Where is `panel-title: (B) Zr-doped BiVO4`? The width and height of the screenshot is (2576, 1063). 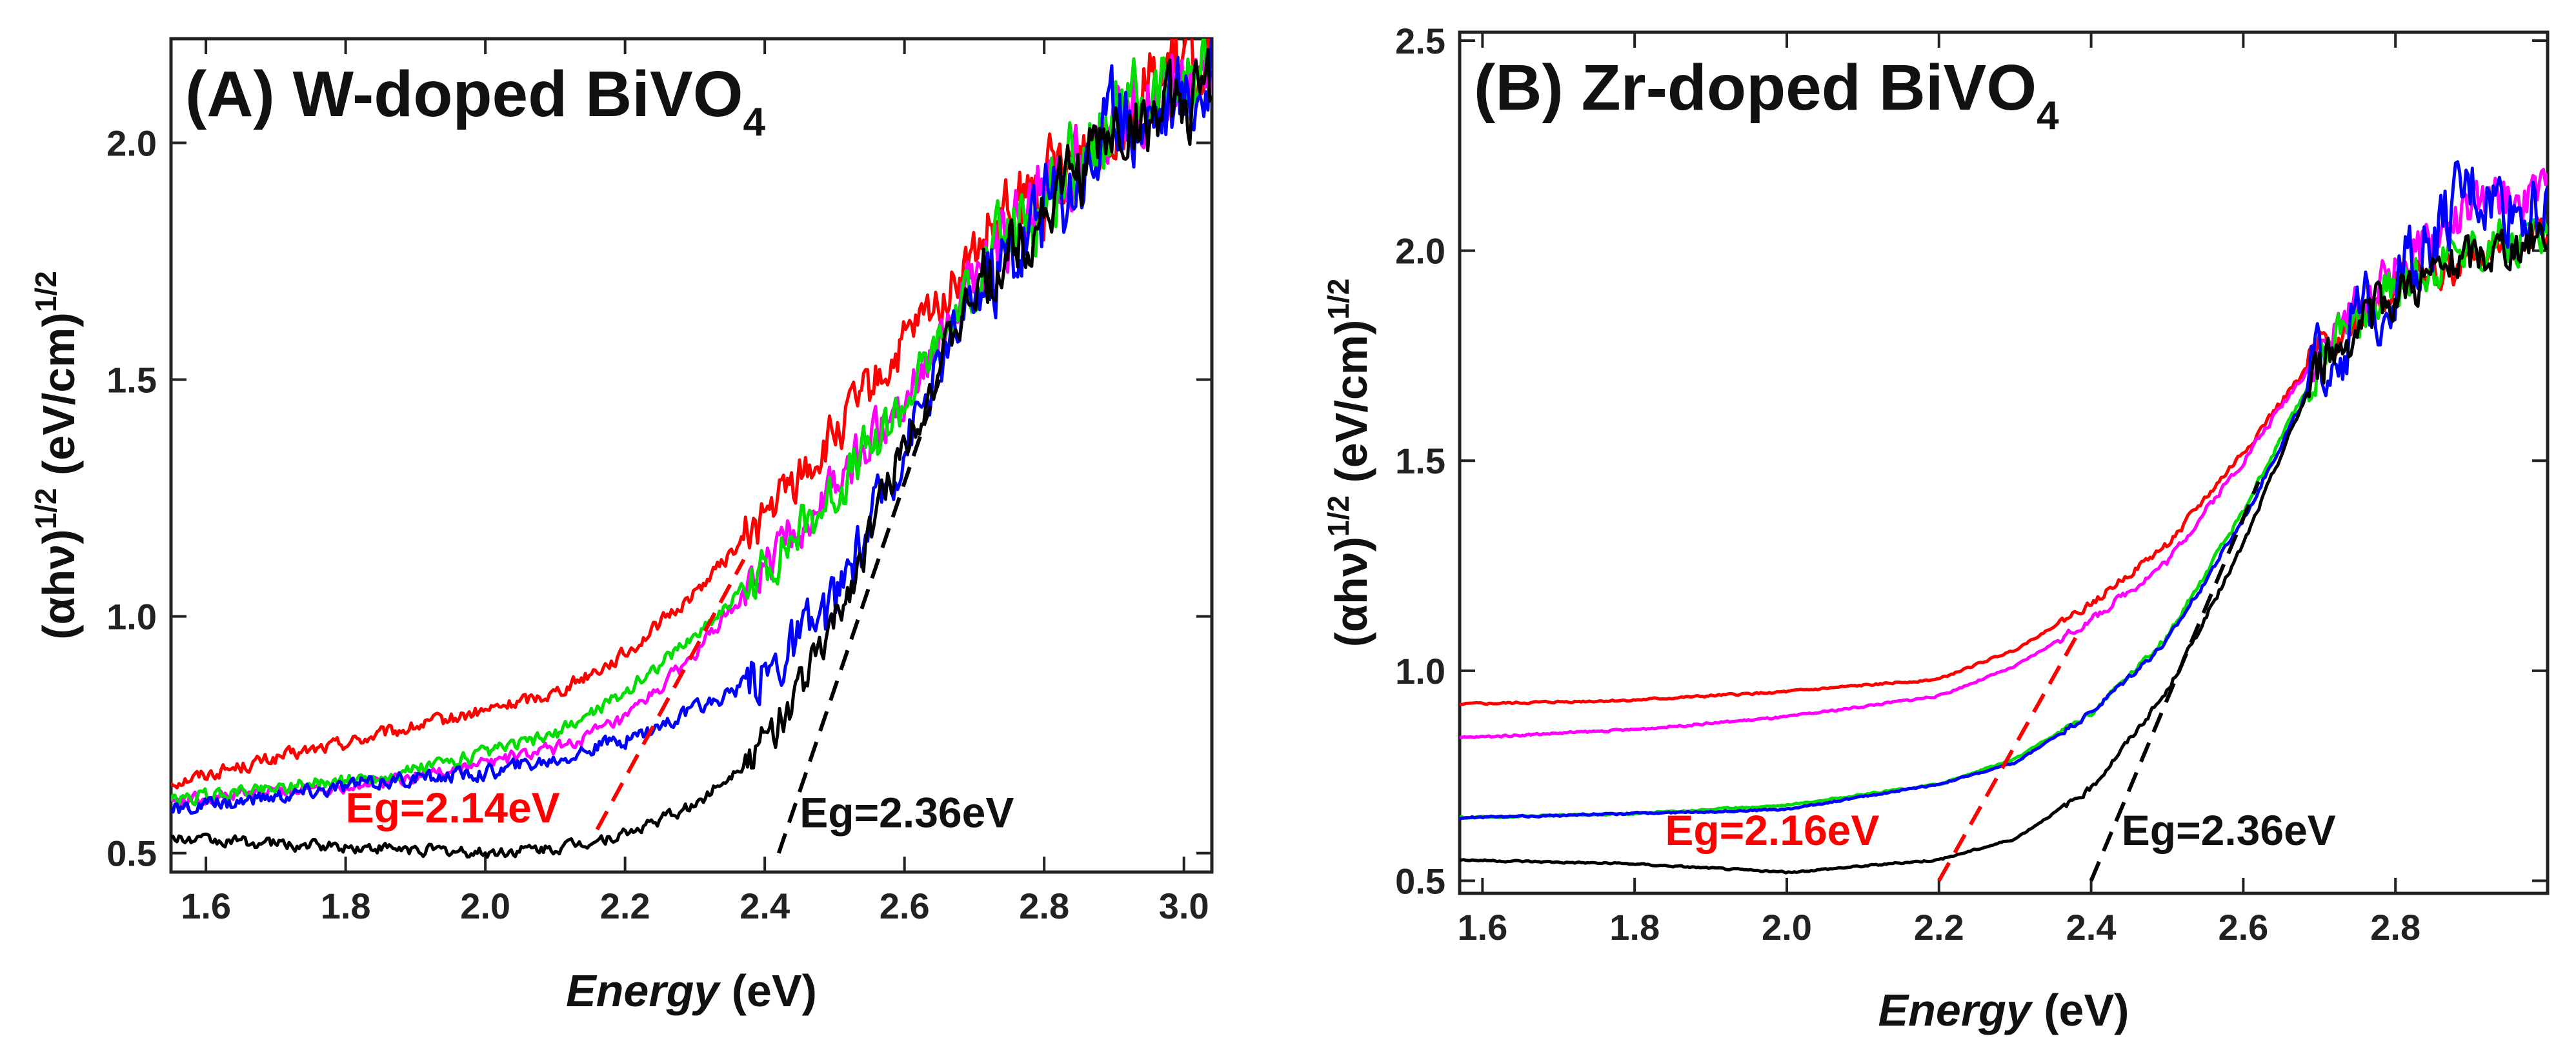
panel-title: (B) Zr-doped BiVO4 is located at coordinates (1766, 95).